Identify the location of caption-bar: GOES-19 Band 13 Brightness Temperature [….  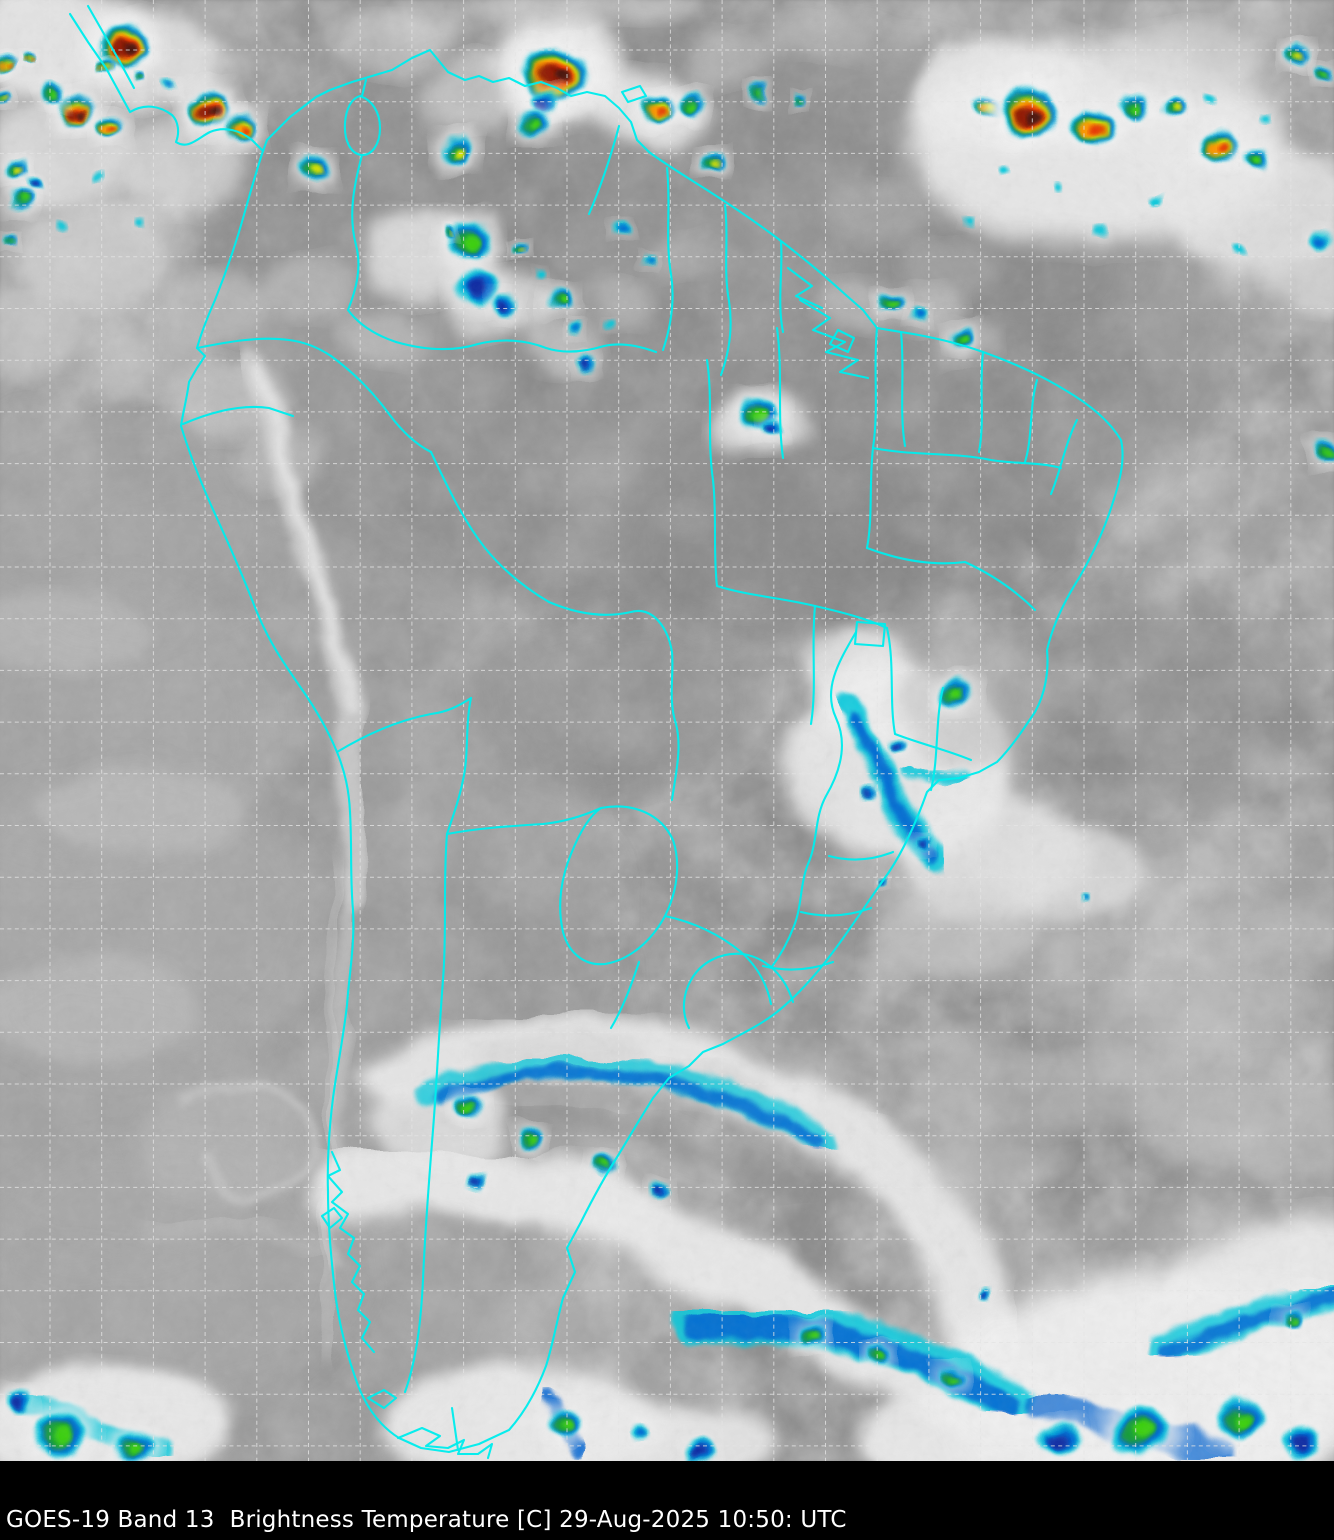
(667, 1500).